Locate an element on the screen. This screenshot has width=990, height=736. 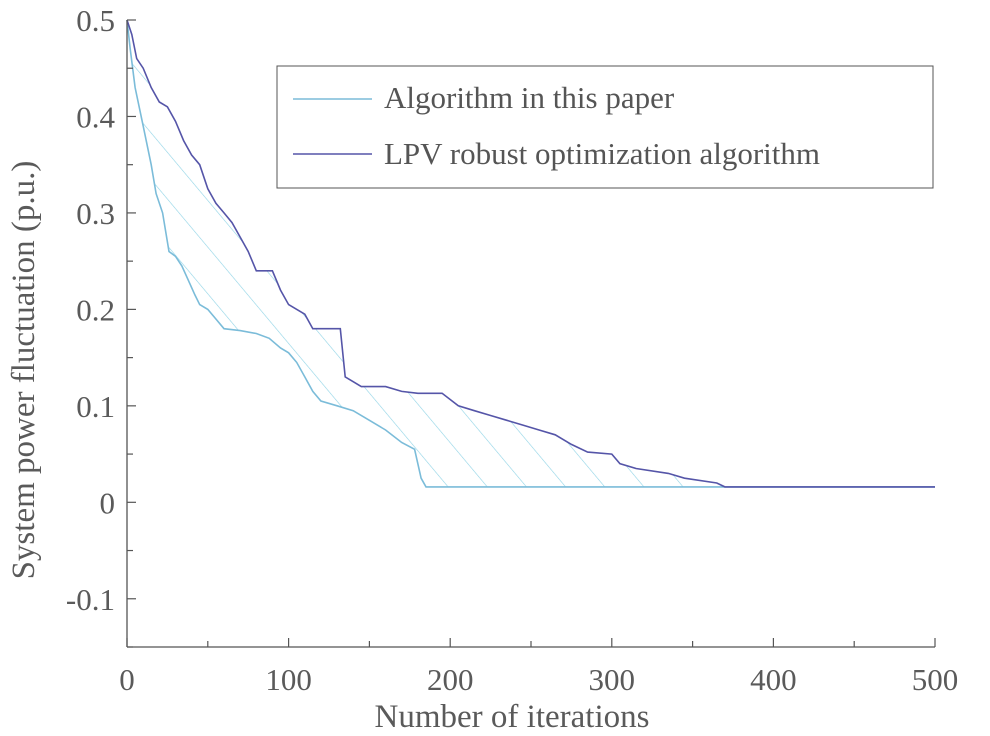
y-tick-label: 0.3 is located at coordinates (95, 213).